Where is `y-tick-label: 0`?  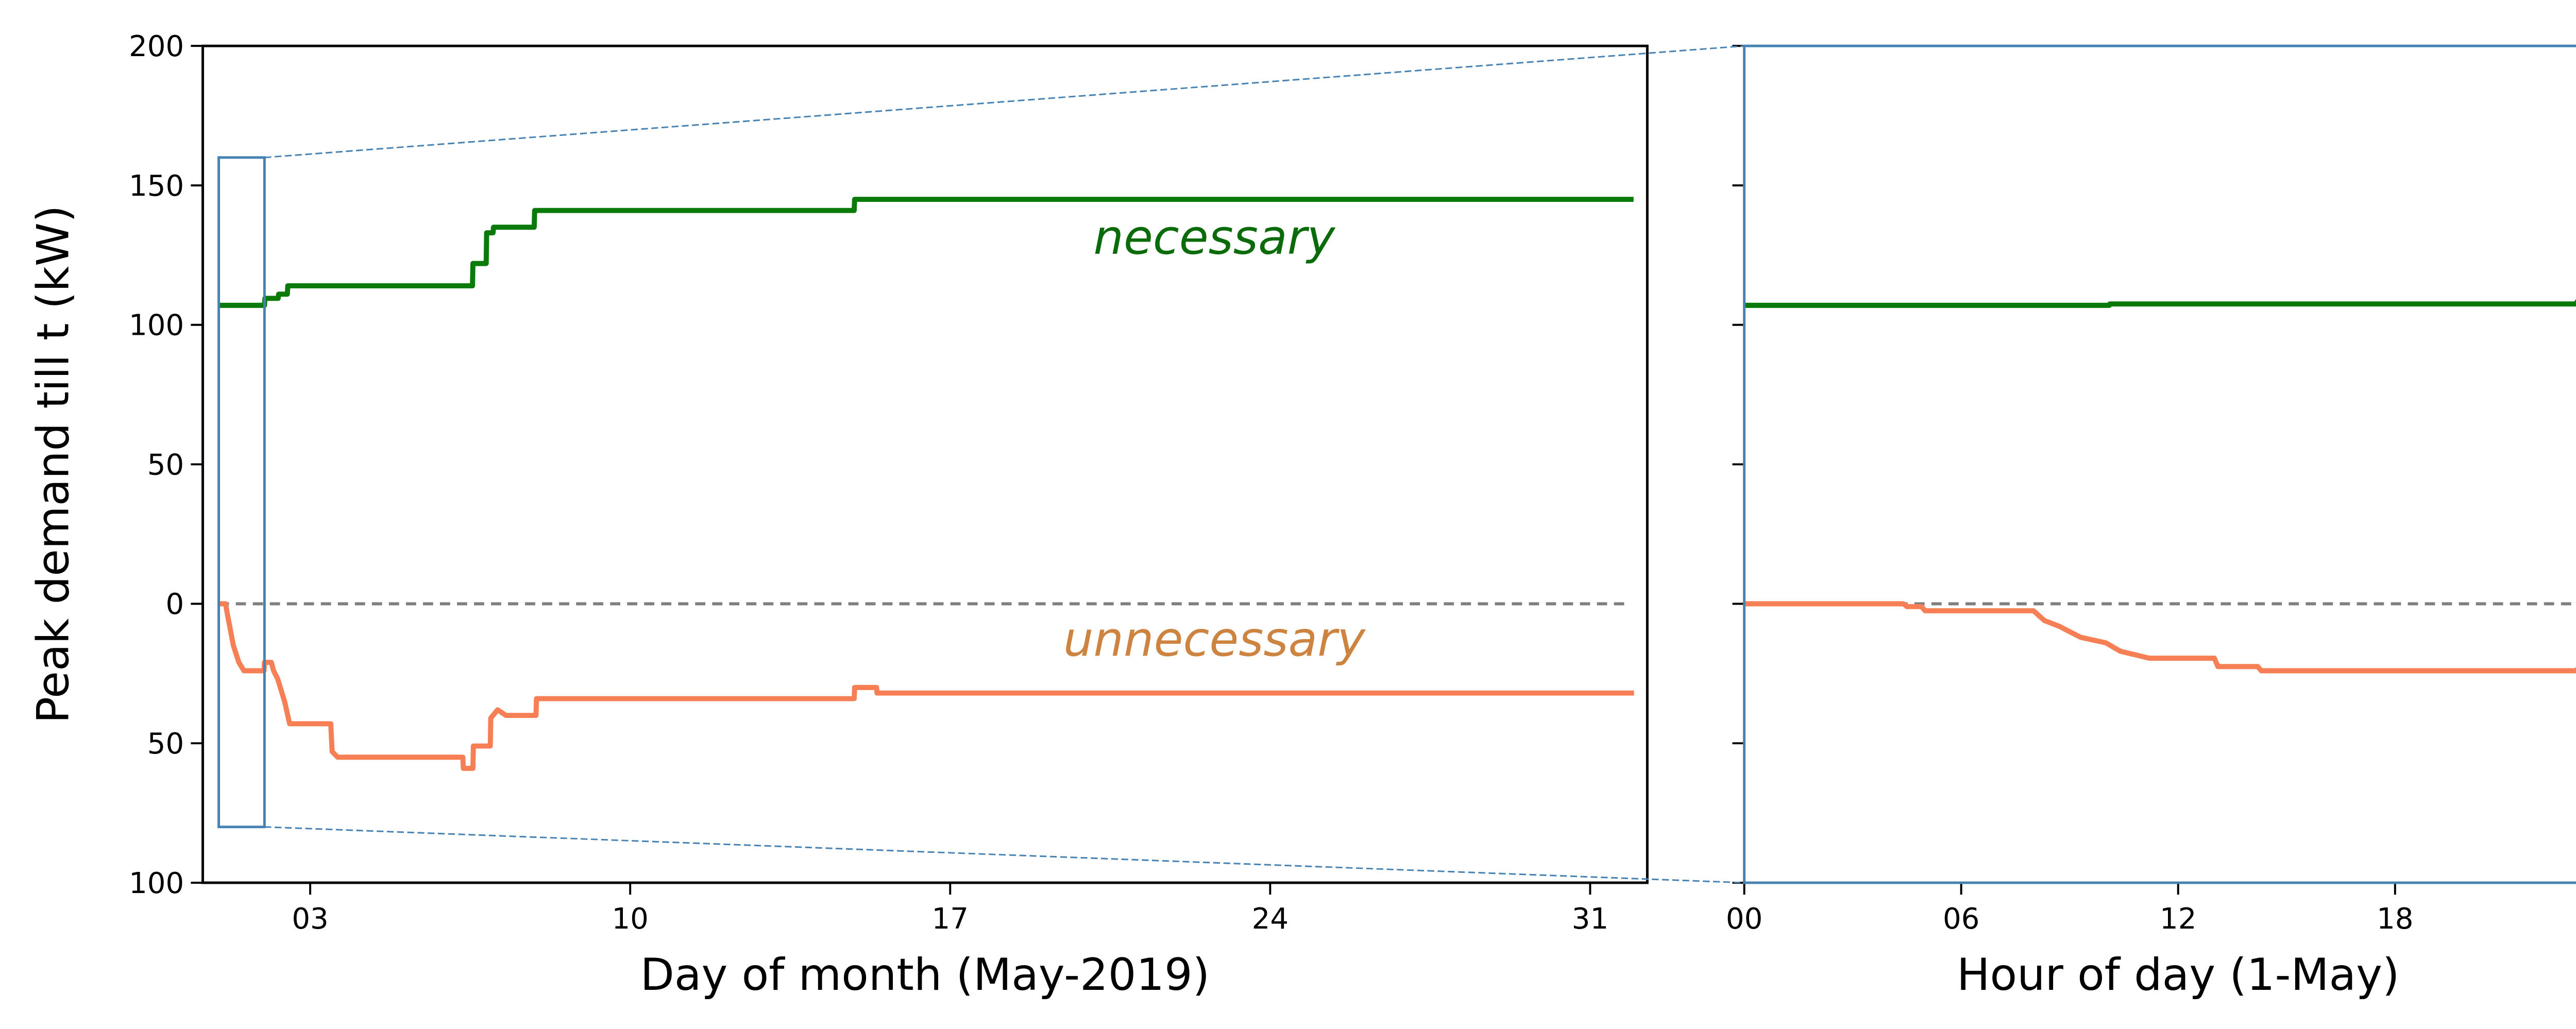 y-tick-label: 0 is located at coordinates (175, 604).